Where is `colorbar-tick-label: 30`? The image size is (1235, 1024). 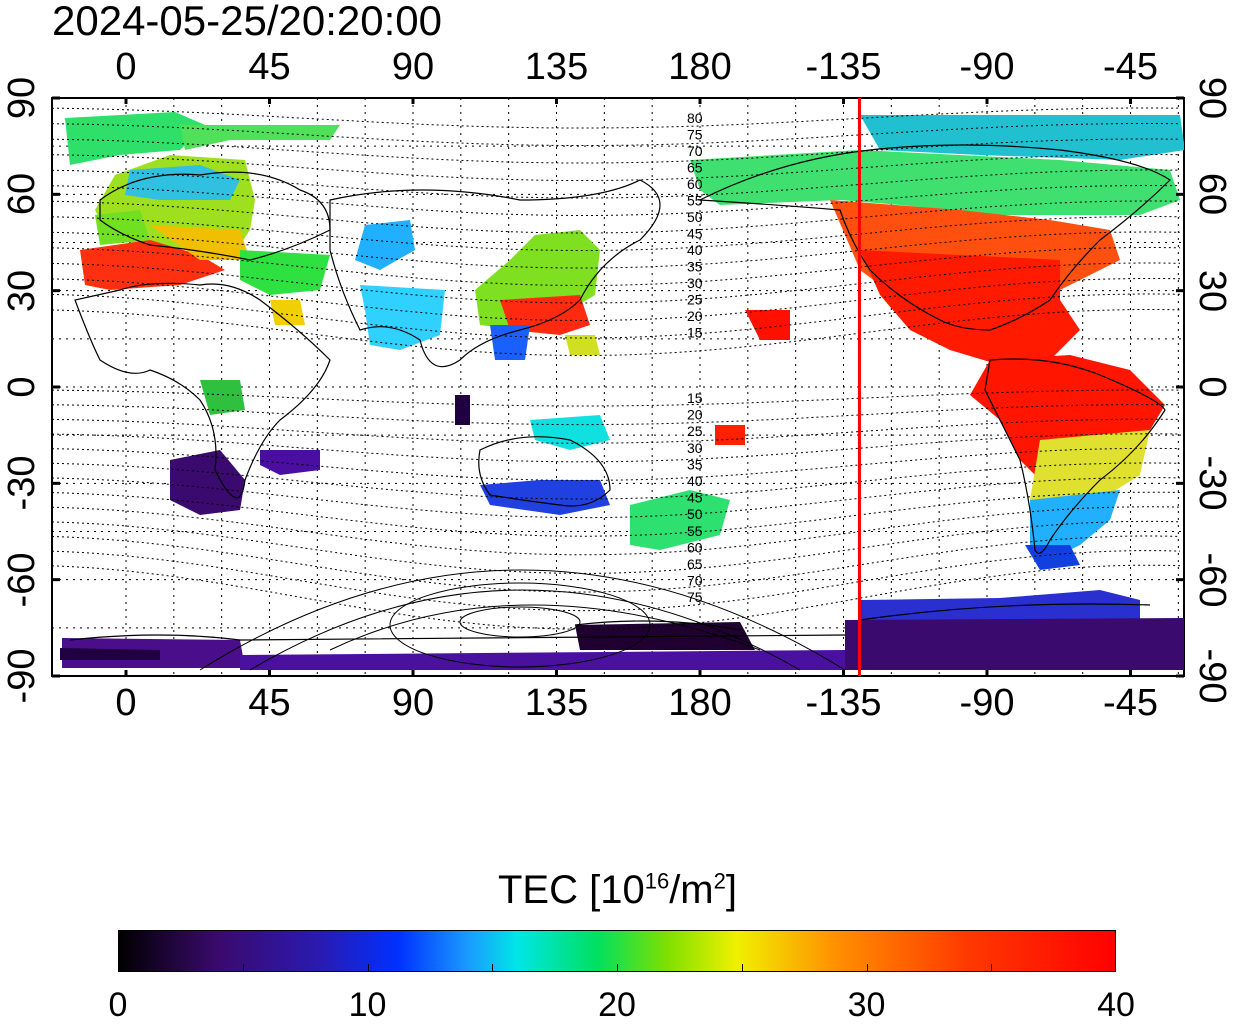 colorbar-tick-label: 30 is located at coordinates (866, 1005).